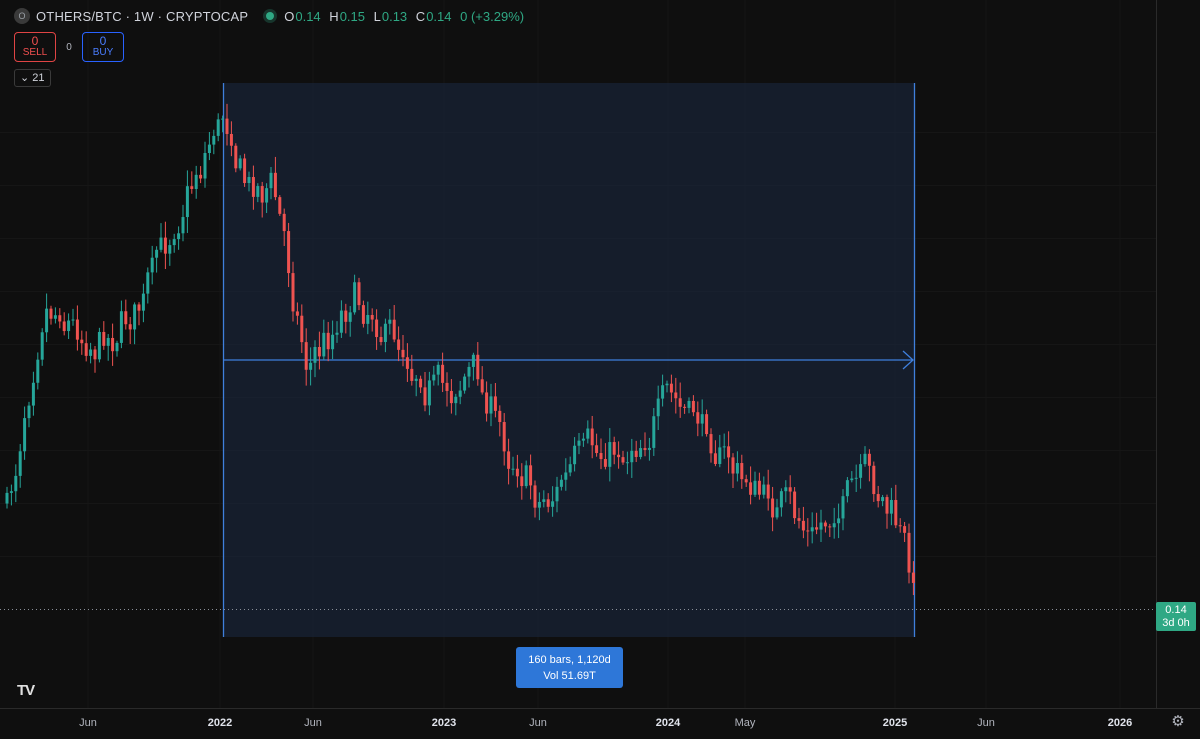  Describe the element at coordinates (569, 659) in the screenshot. I see `measure-bars-text: 160 bars, 1,120d` at that location.